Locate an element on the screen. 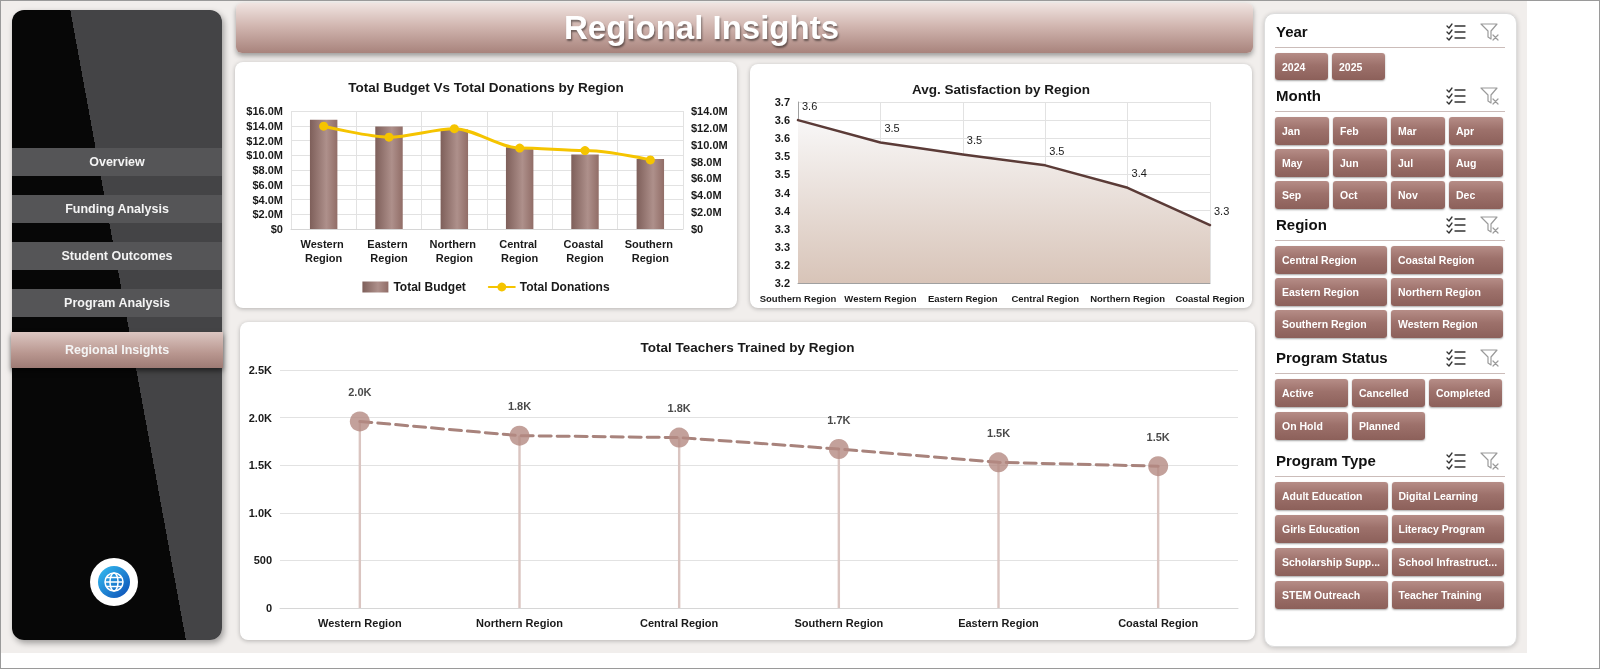  y2-tick-label: $8.0M is located at coordinates (706, 161).